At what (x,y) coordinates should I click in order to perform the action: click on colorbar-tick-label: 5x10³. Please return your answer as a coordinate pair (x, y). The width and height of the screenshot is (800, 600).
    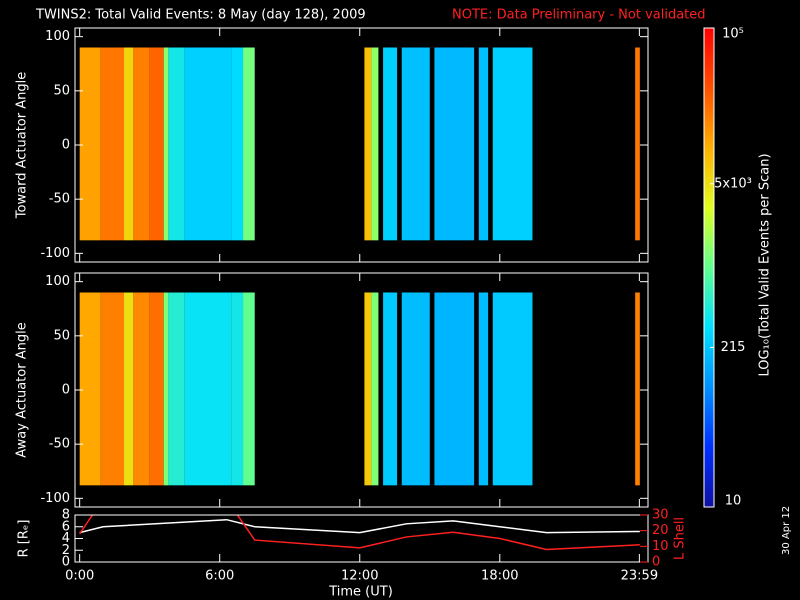
    Looking at the image, I should click on (733, 183).